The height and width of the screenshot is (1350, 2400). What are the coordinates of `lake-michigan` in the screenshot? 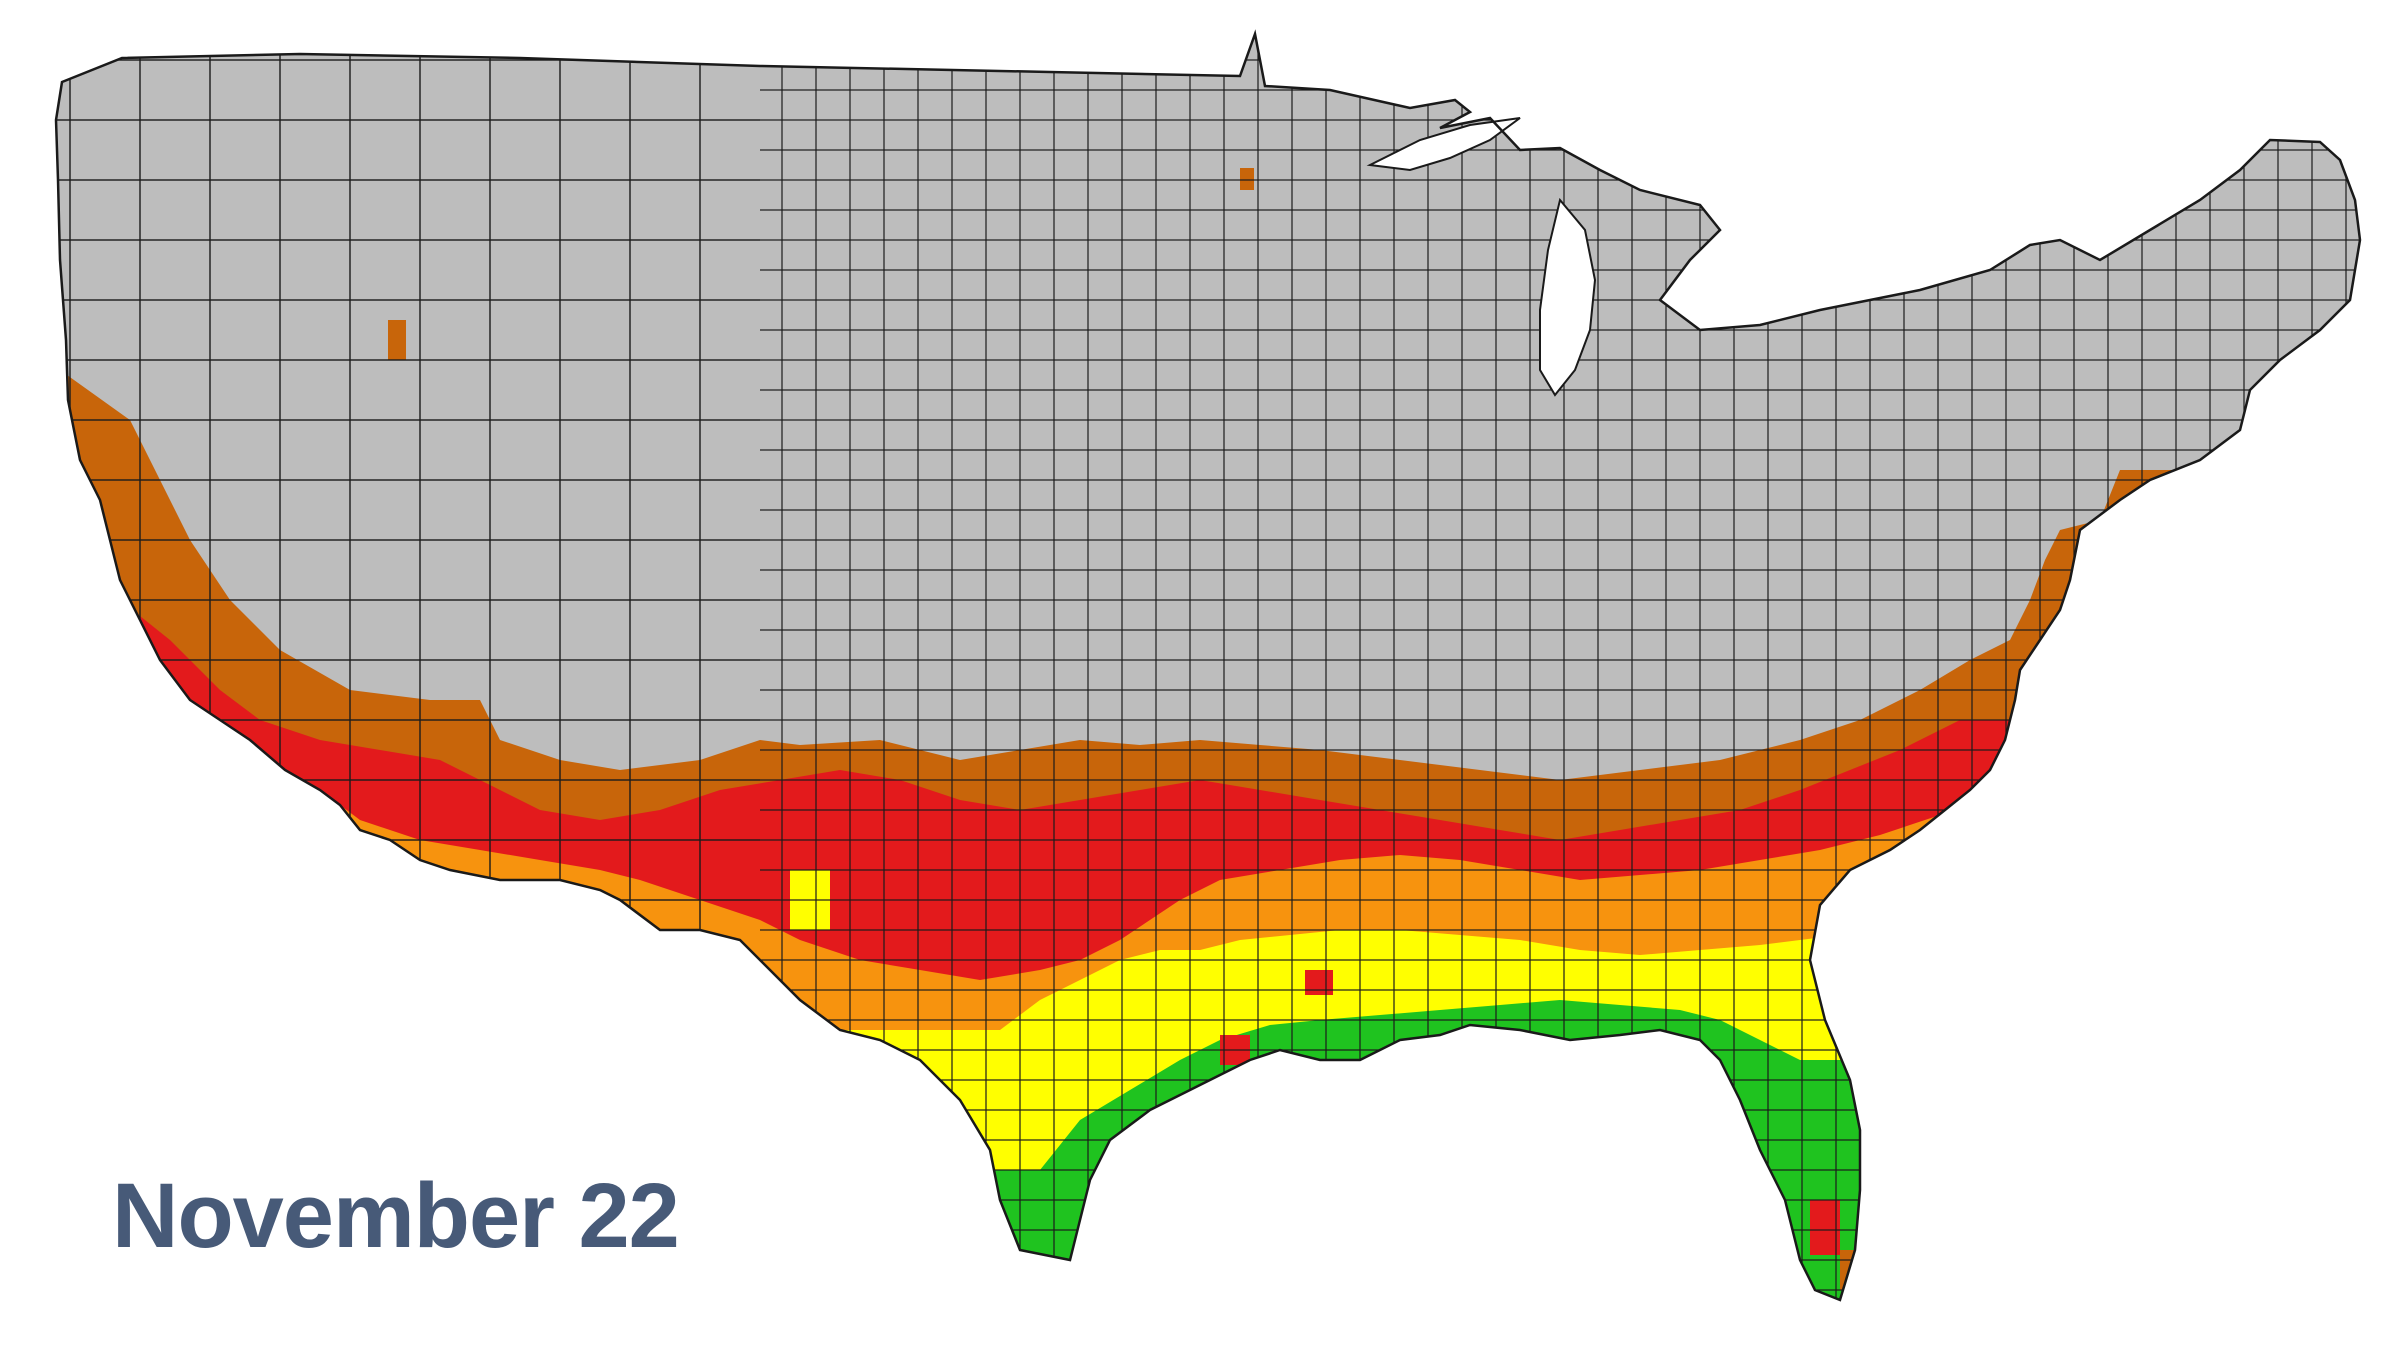 It's located at (1568, 297).